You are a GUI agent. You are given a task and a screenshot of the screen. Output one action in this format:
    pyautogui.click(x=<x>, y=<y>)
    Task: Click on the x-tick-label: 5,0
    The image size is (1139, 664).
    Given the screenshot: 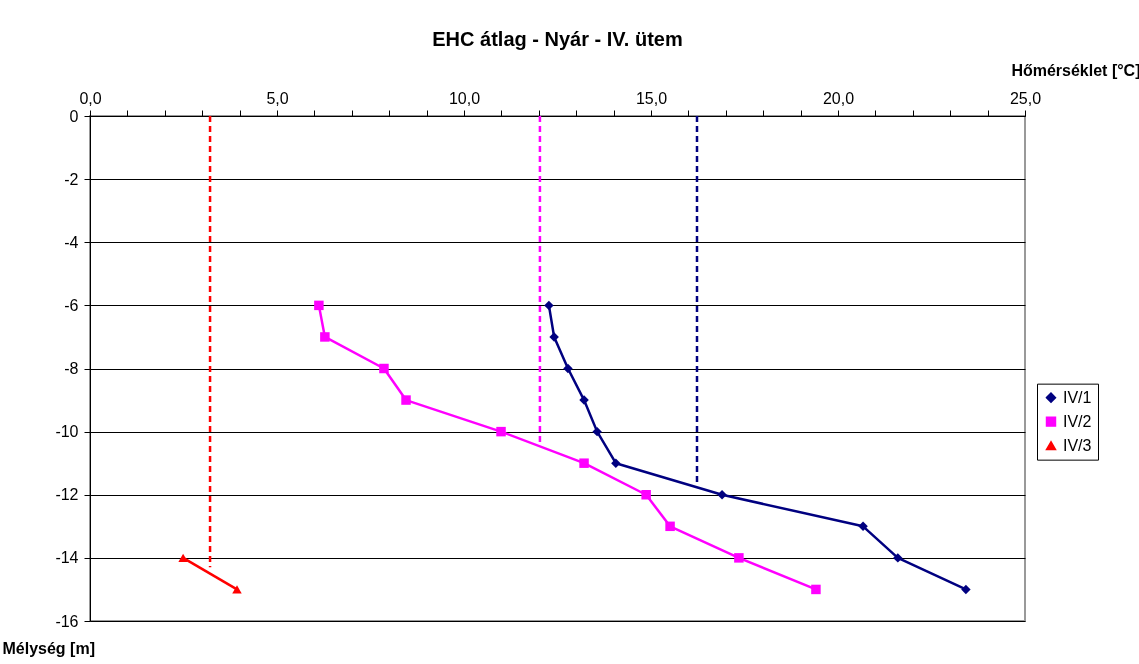 What is the action you would take?
    pyautogui.click(x=277, y=98)
    